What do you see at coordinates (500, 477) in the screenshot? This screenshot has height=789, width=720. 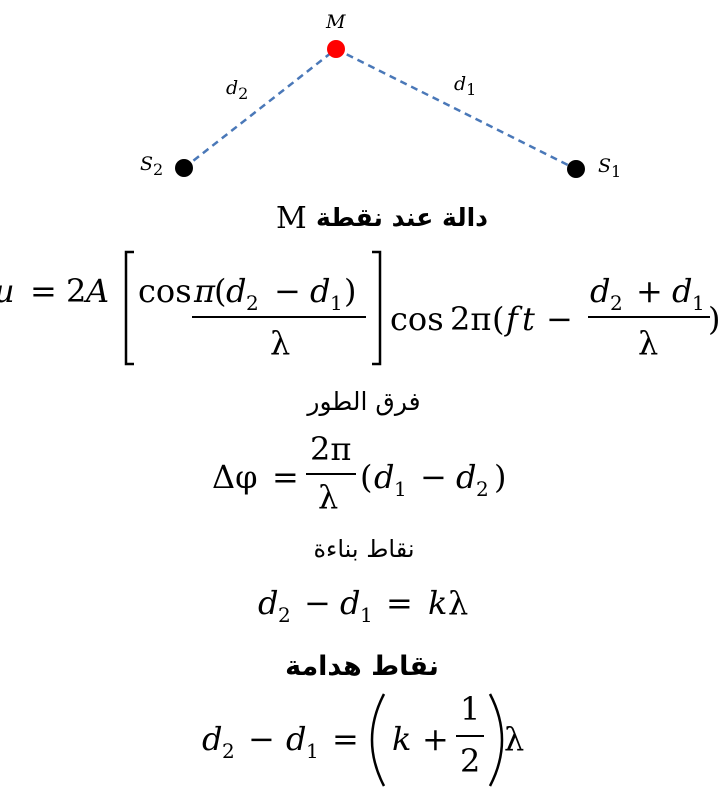 I see `eq2-paren-close: )` at bounding box center [500, 477].